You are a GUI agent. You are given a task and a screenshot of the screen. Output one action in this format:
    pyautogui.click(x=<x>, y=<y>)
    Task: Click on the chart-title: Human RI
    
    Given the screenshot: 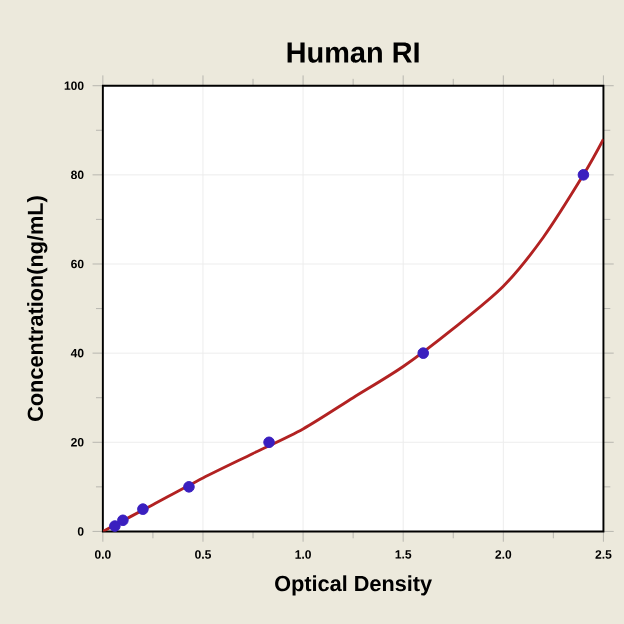 What is the action you would take?
    pyautogui.click(x=353, y=52)
    